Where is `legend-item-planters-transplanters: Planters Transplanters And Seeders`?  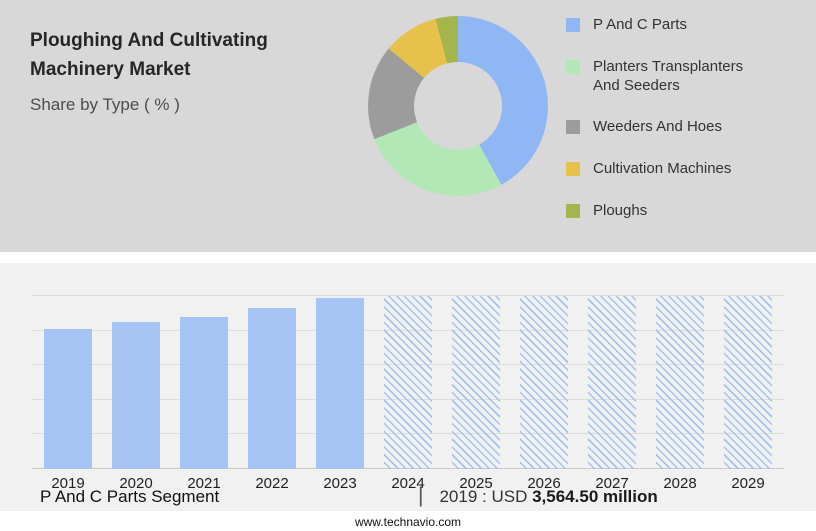
legend-item-planters-transplanters: Planters Transplanters And Seeders is located at coordinates (665, 77).